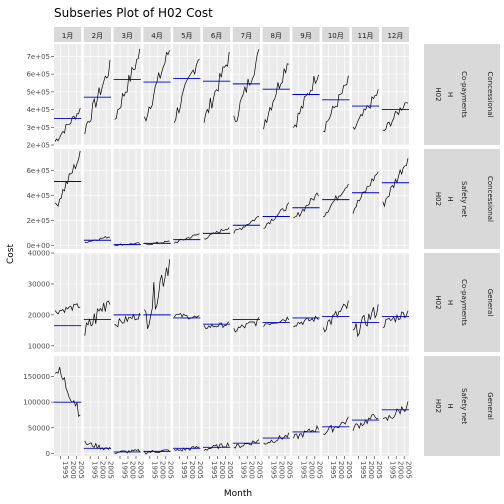 The height and width of the screenshot is (504, 504). What do you see at coordinates (39, 346) in the screenshot?
I see `y-tick-label: 10000` at bounding box center [39, 346].